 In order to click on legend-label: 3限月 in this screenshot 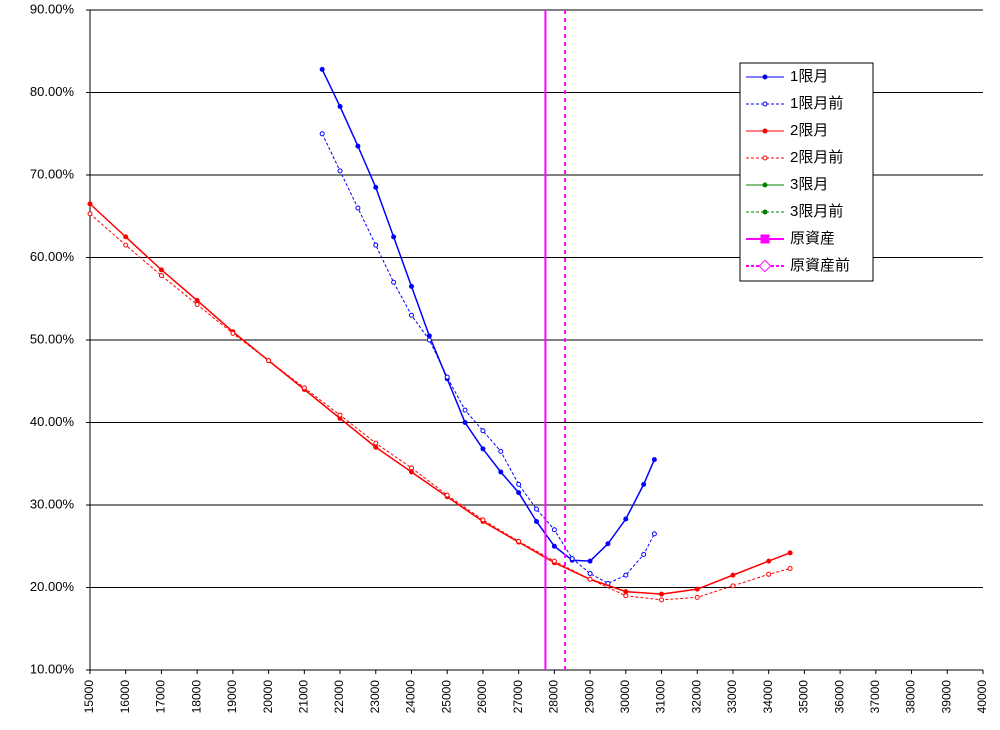, I will do `click(809, 184)`.